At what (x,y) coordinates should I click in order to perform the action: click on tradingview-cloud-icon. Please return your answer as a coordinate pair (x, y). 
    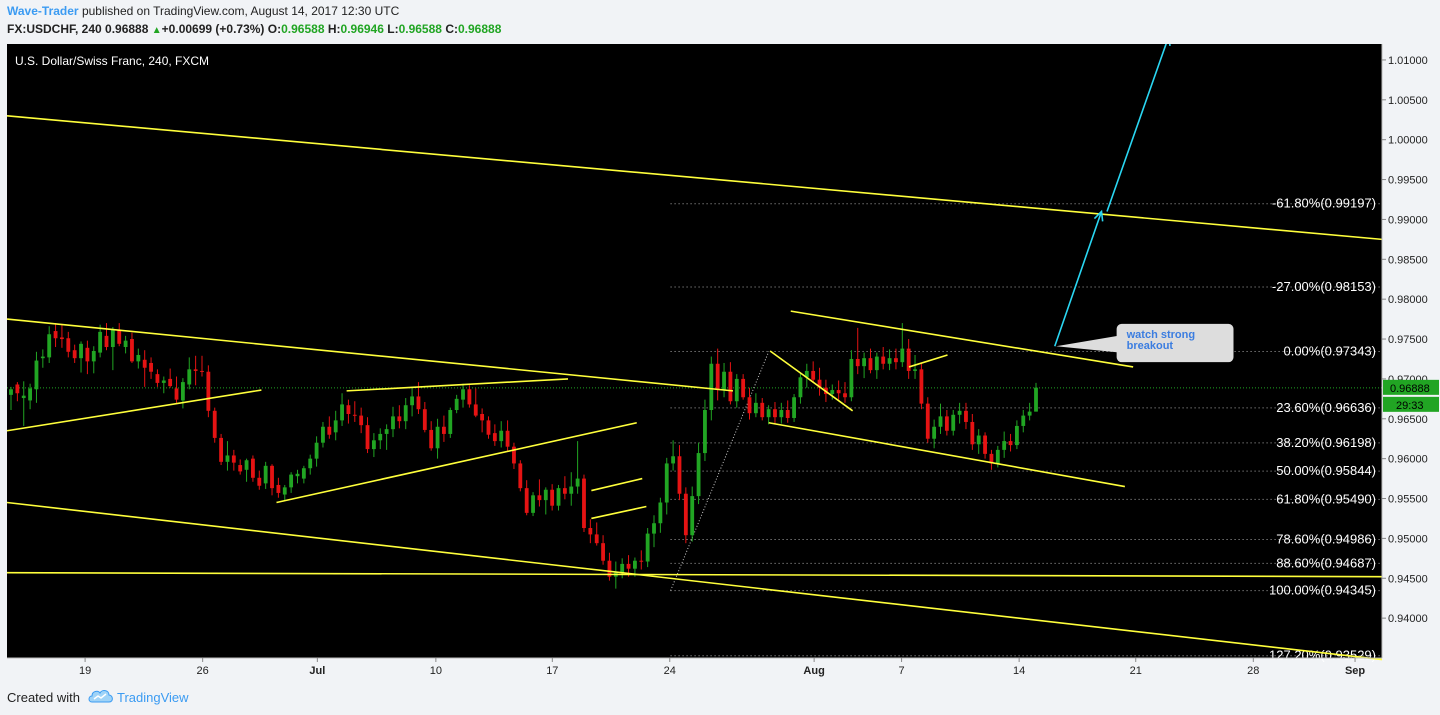
    Looking at the image, I should click on (101, 696).